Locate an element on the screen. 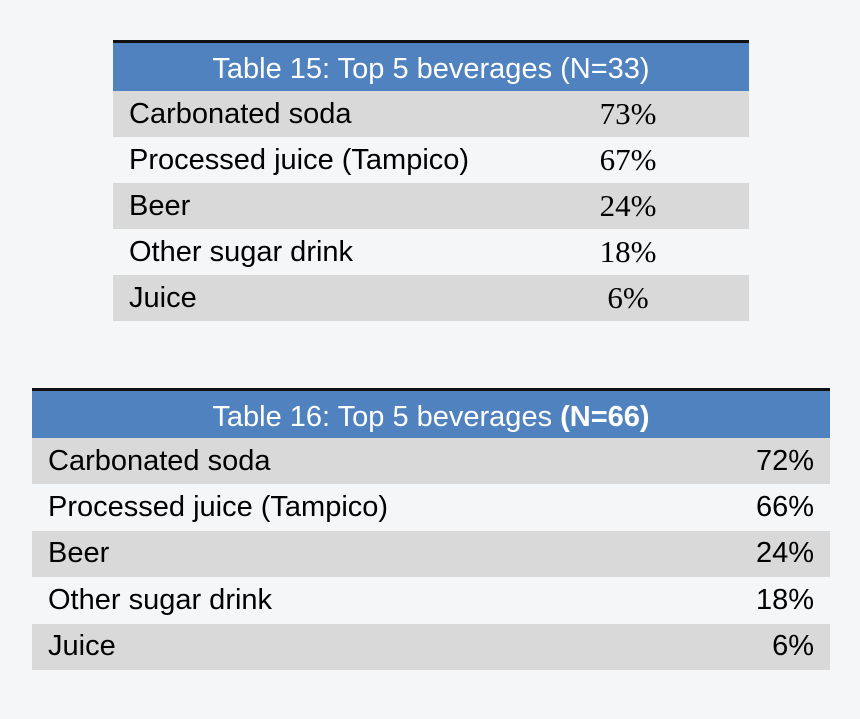 Image resolution: width=860 pixels, height=719 pixels. row-value: 73% is located at coordinates (628, 113).